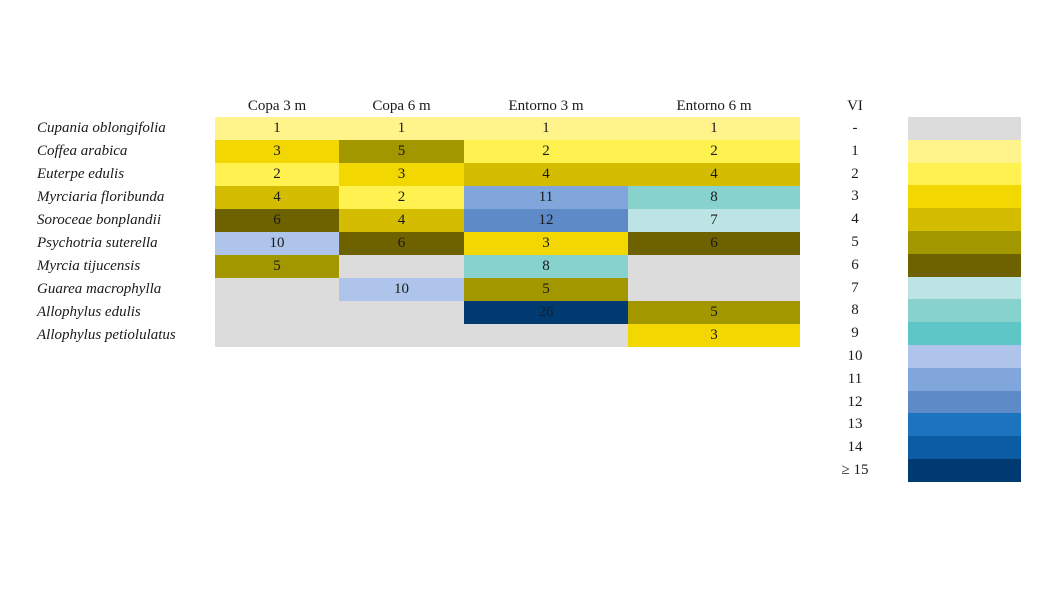  I want to click on heatmap-cell: 11, so click(546, 197).